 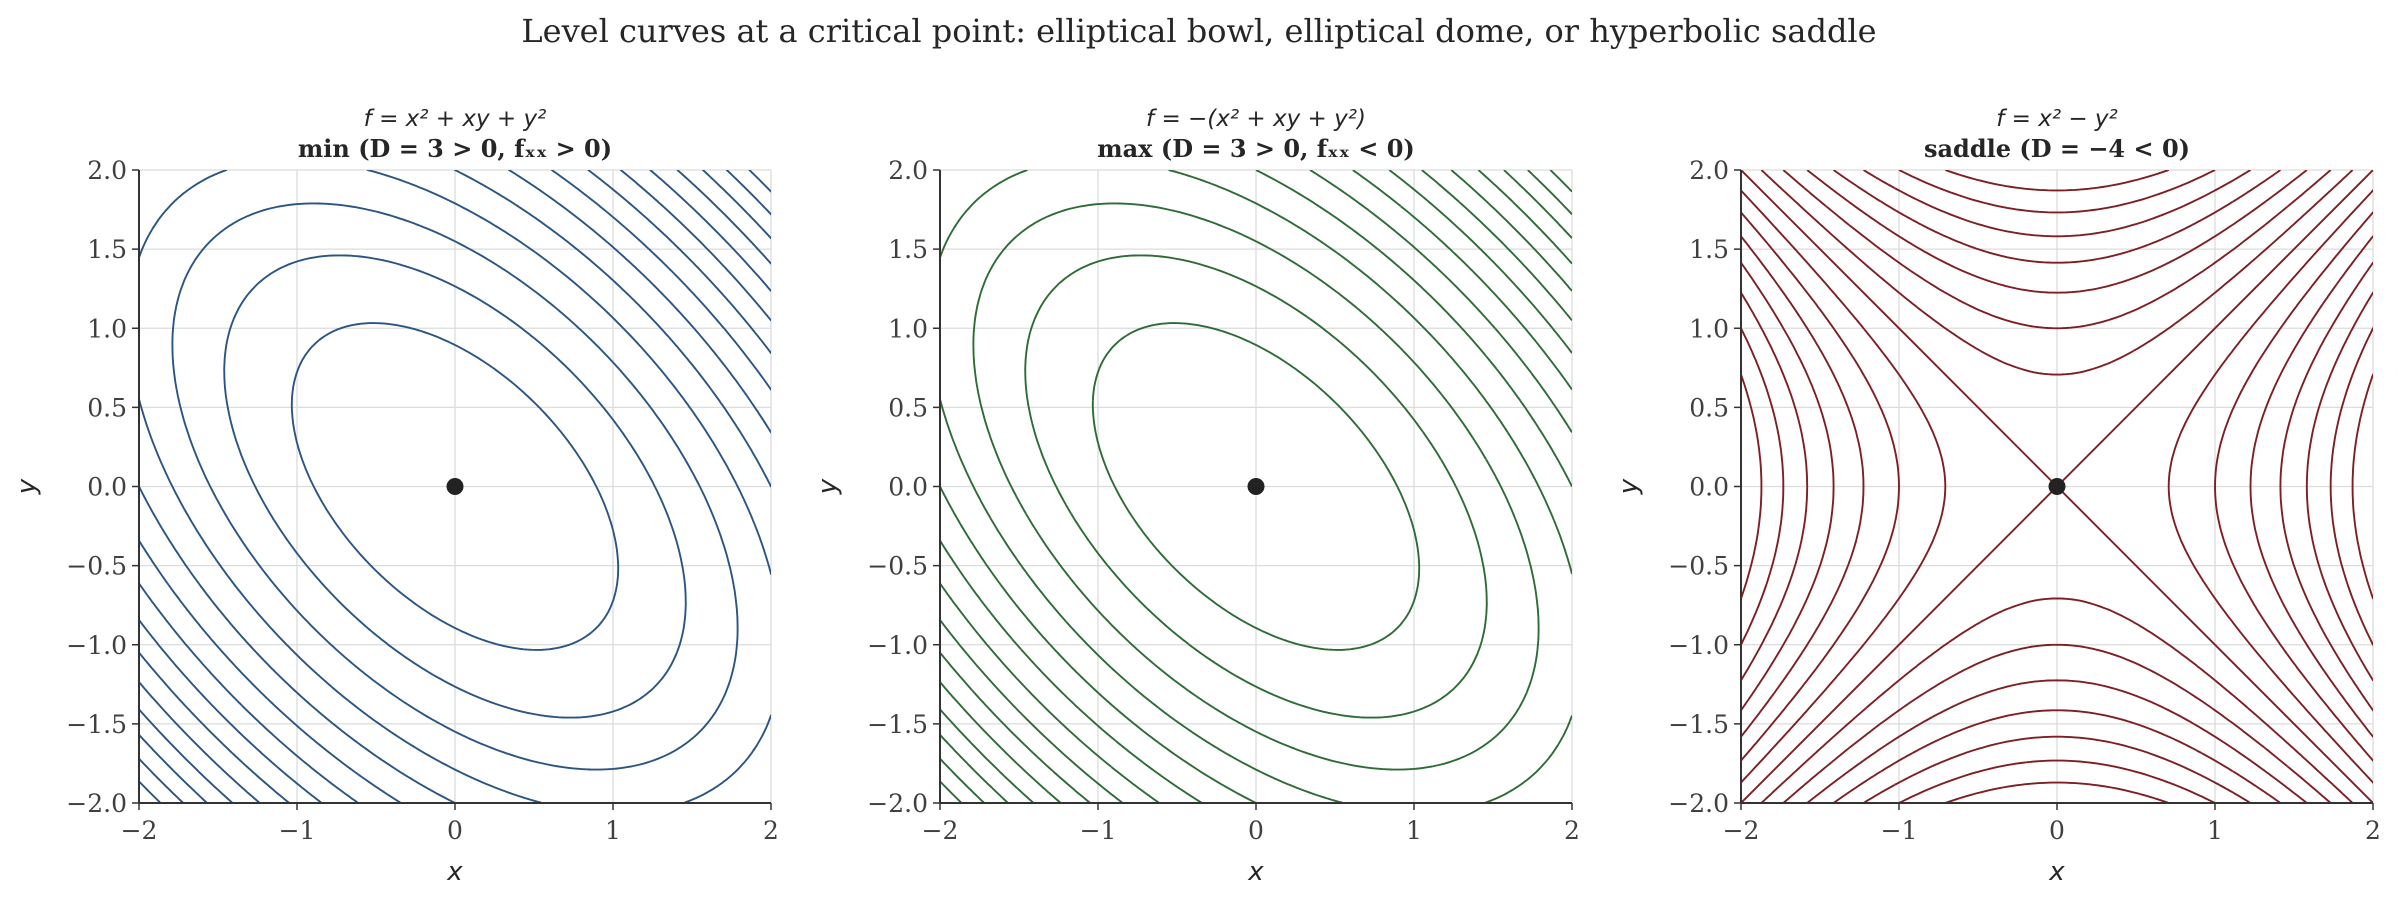 What do you see at coordinates (1256, 119) in the screenshot?
I see `panel-title-formula: f = −(x² + xy + y²)` at bounding box center [1256, 119].